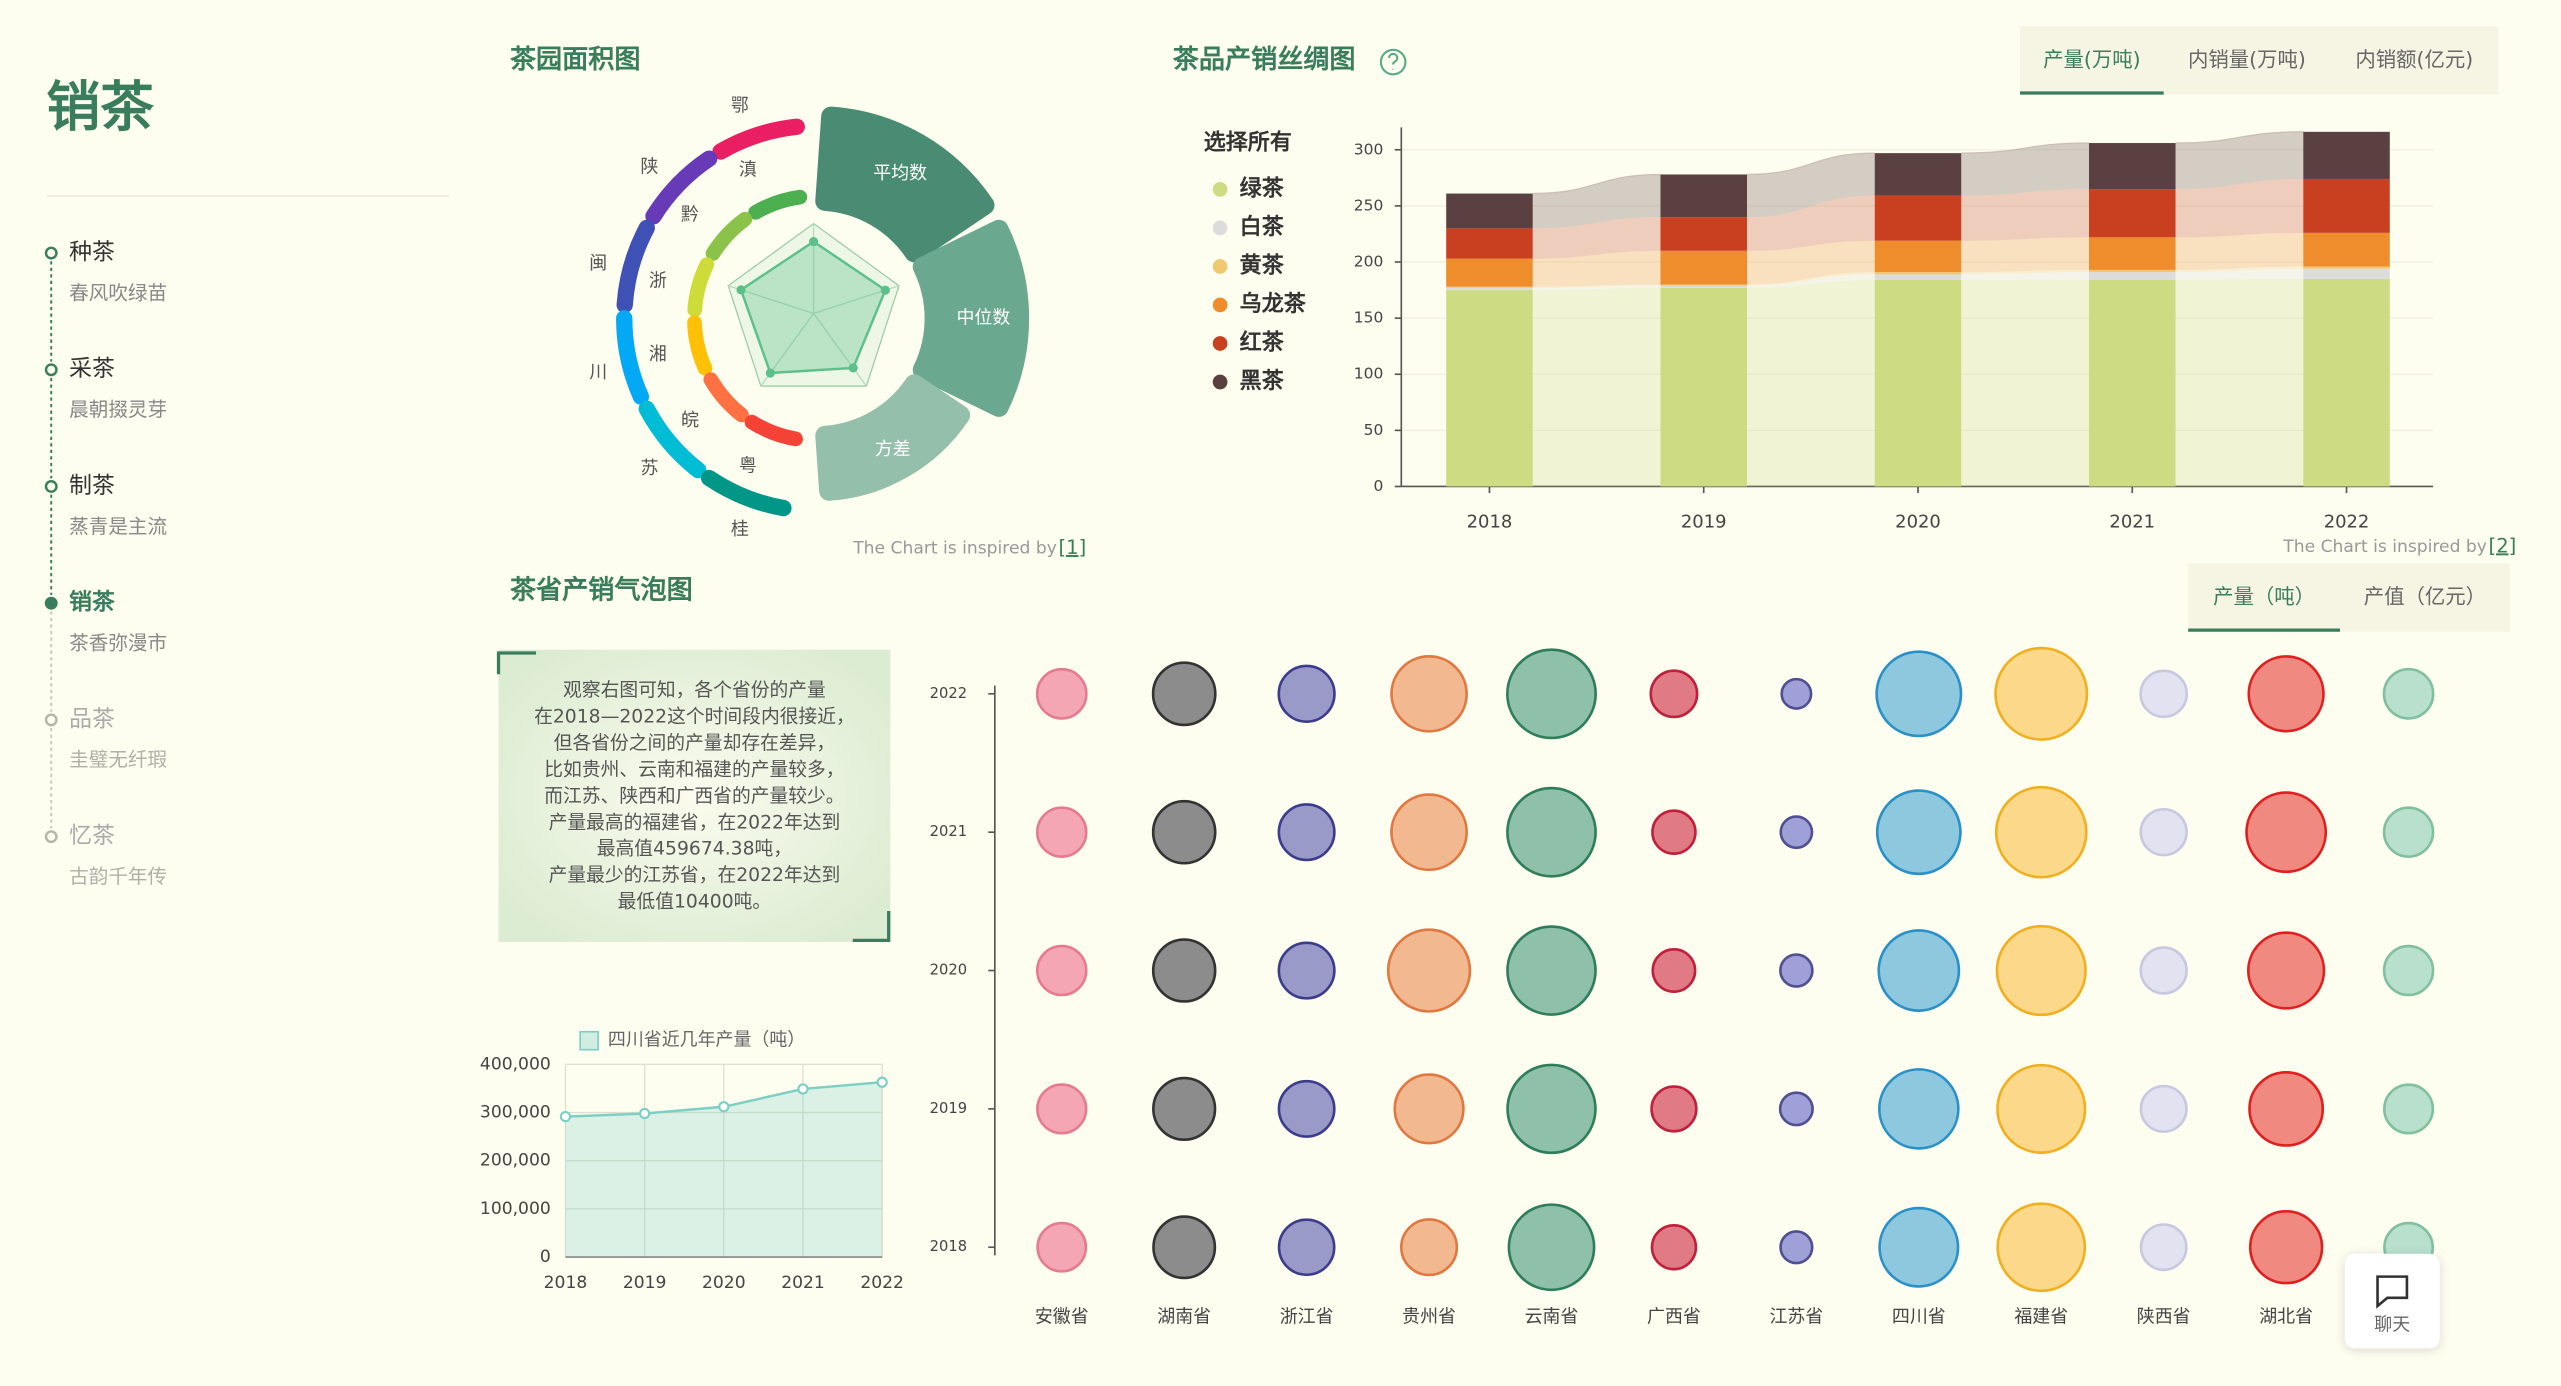 The image size is (2561, 1386). I want to click on nav-item: 制茶, so click(92, 486).